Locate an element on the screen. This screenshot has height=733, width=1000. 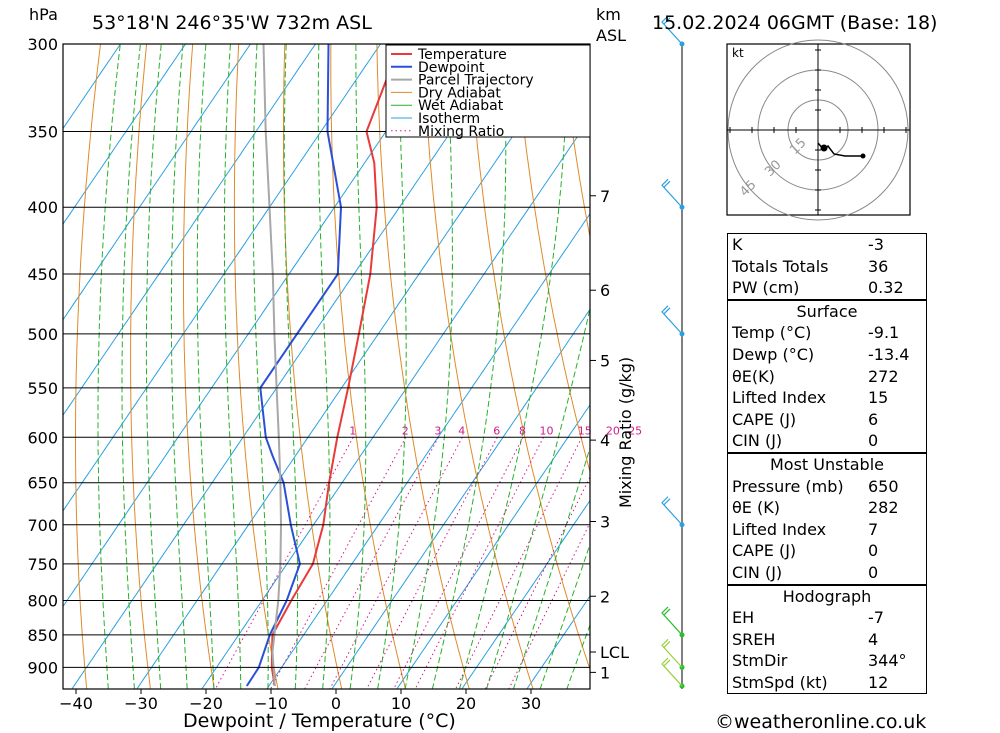
mixing-ratio-tick-label: 3 is located at coordinates (437, 430).